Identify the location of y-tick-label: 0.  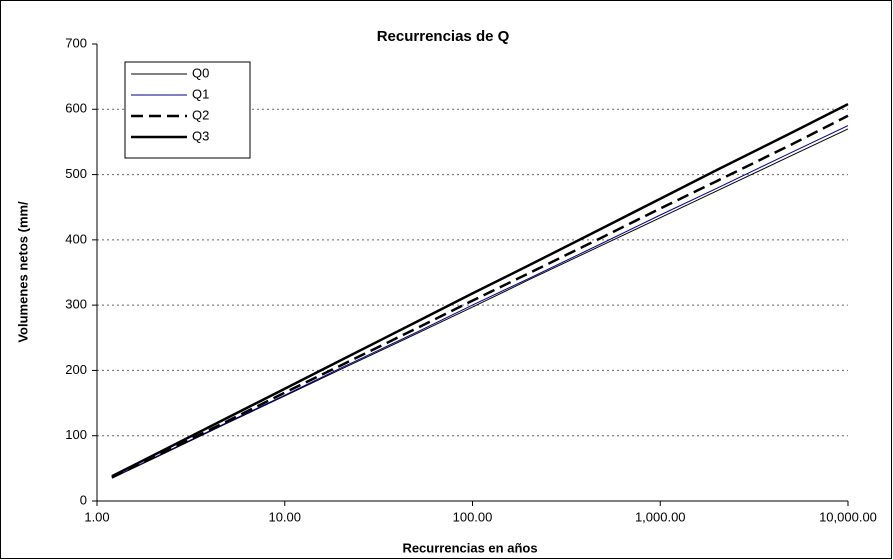
(83, 499).